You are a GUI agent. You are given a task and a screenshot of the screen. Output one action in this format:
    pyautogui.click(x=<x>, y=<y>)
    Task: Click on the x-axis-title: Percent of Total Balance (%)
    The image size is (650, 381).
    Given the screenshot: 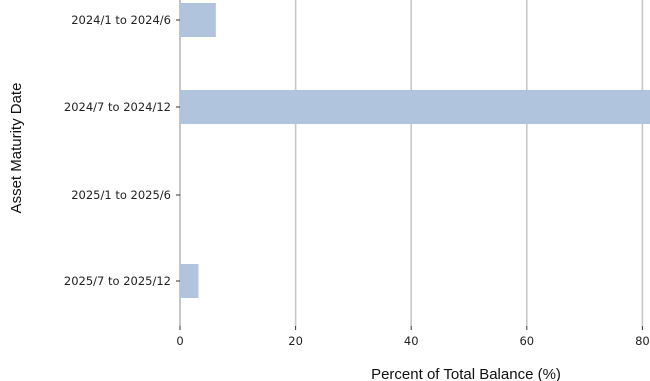 What is the action you would take?
    pyautogui.click(x=466, y=373)
    